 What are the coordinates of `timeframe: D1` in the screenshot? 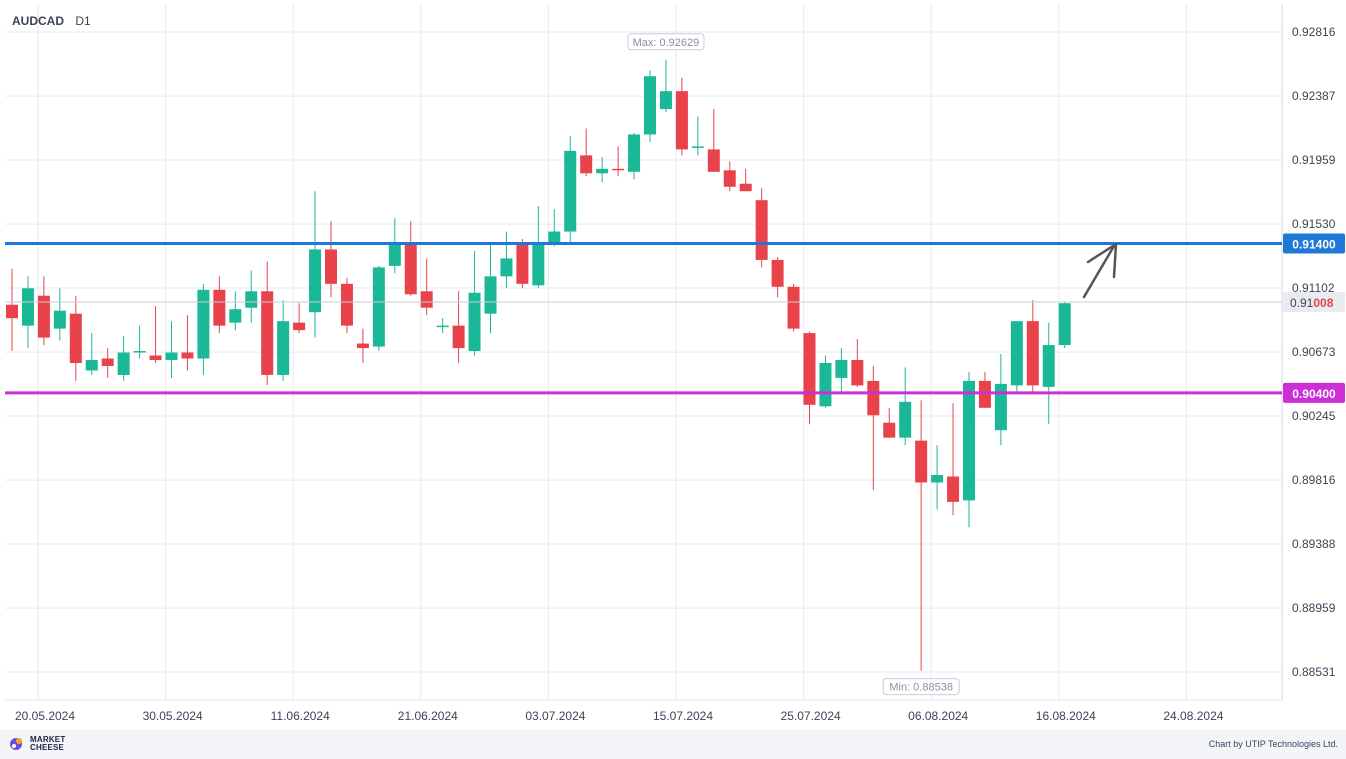 It's located at (83, 21).